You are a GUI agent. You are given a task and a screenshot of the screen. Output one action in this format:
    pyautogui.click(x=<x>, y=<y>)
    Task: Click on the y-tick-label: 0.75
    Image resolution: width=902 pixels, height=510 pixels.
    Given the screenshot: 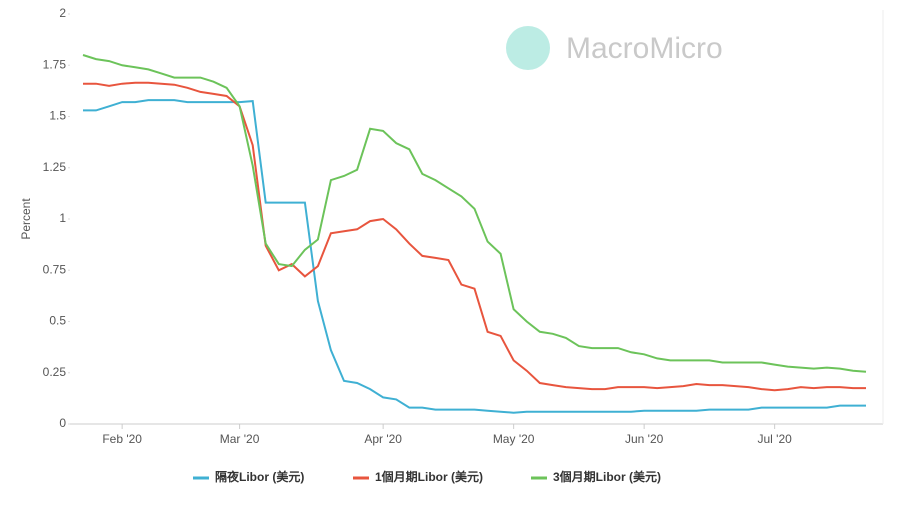 What is the action you would take?
    pyautogui.click(x=55, y=269)
    